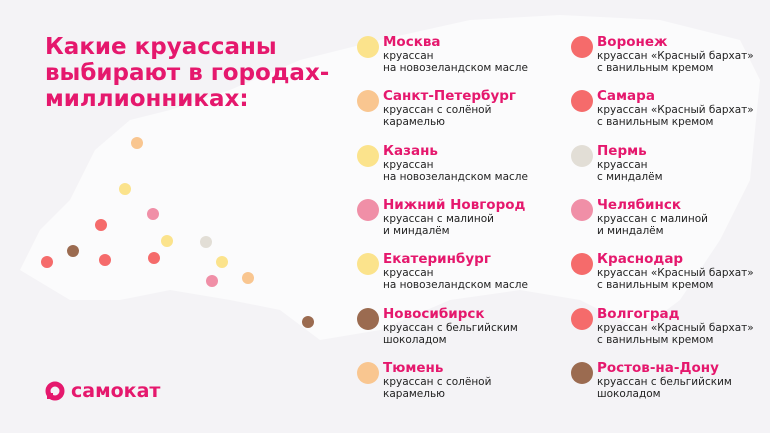 Image resolution: width=770 pixels, height=433 pixels. What do you see at coordinates (161, 47) in the screenshot?
I see `title-line: Какие круассаны` at bounding box center [161, 47].